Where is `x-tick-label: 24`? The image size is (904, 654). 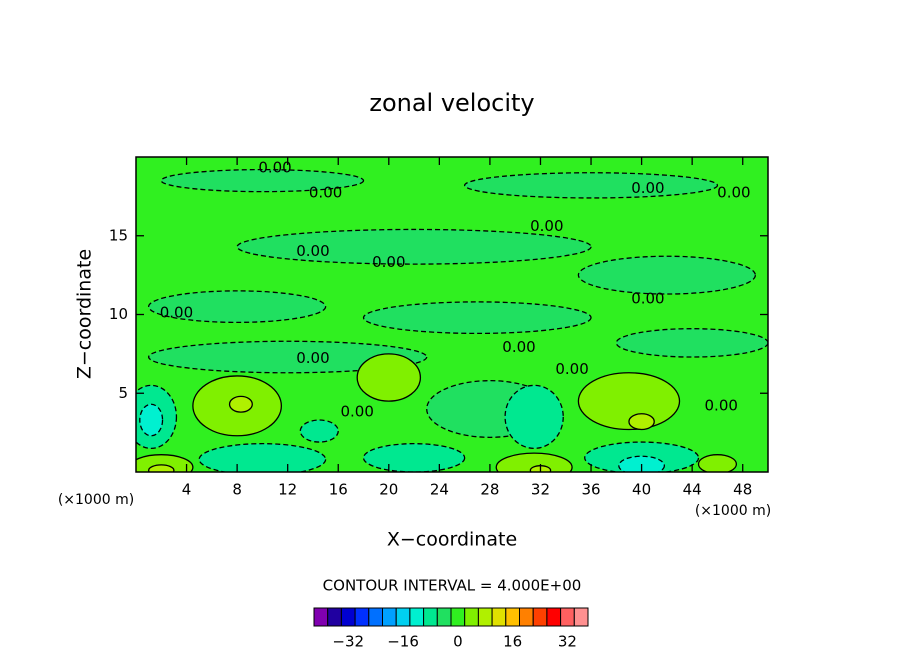
x-tick-label: 24 is located at coordinates (439, 490).